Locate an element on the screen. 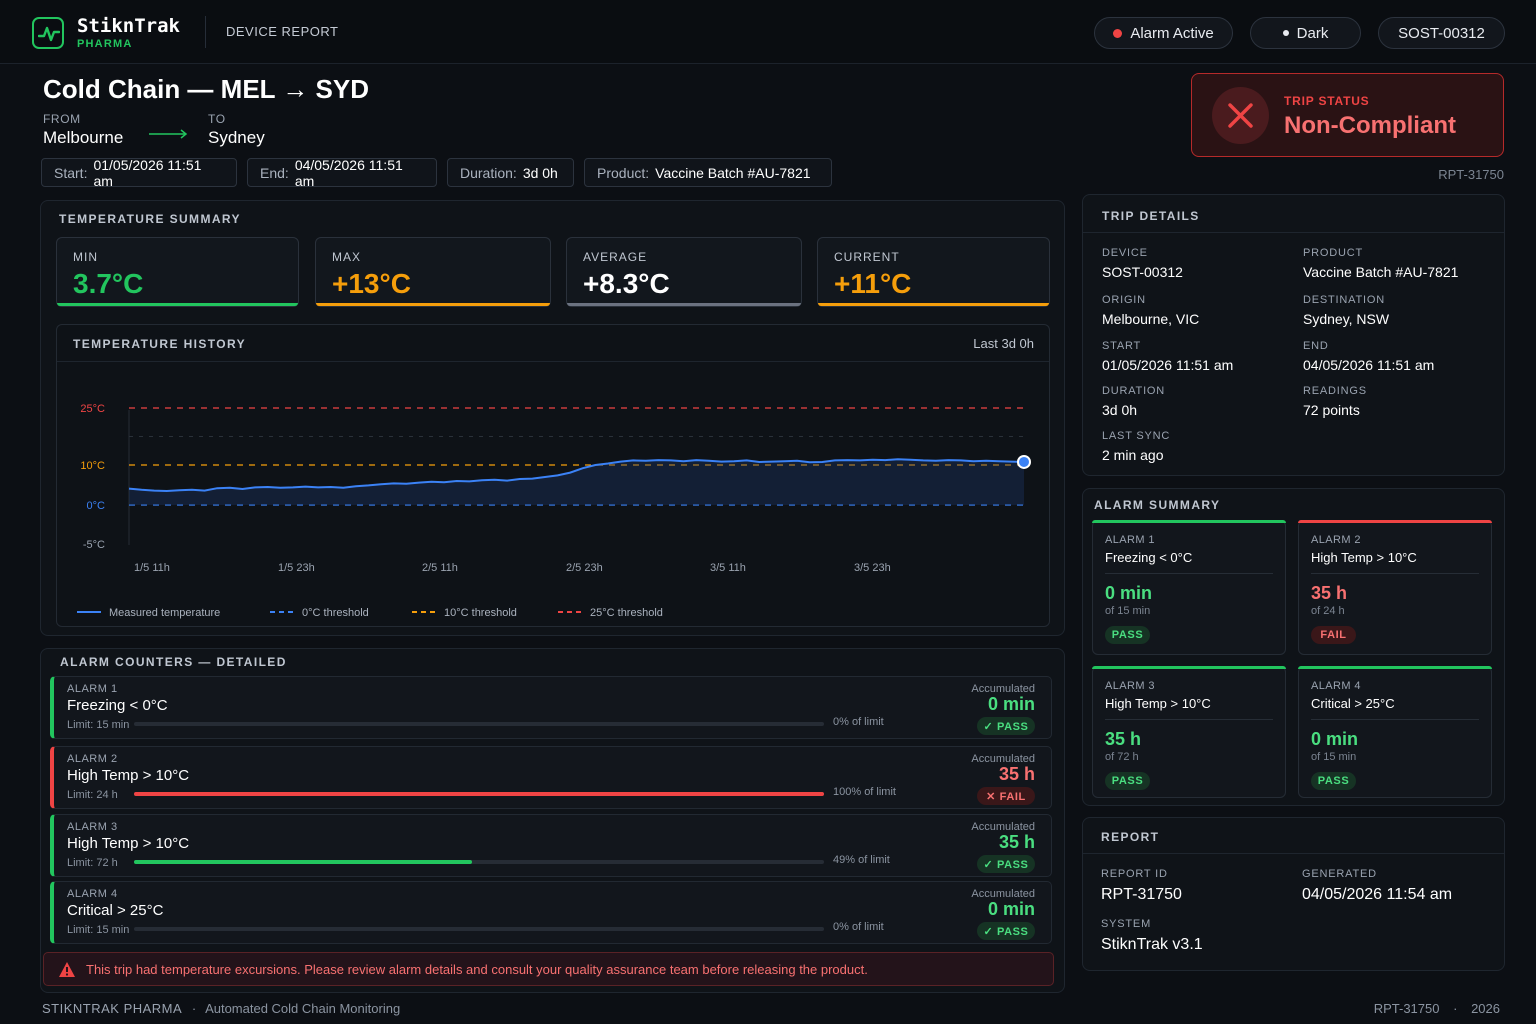 This screenshot has width=1536, height=1024. accumulated-value: 35 h is located at coordinates (1016, 774).